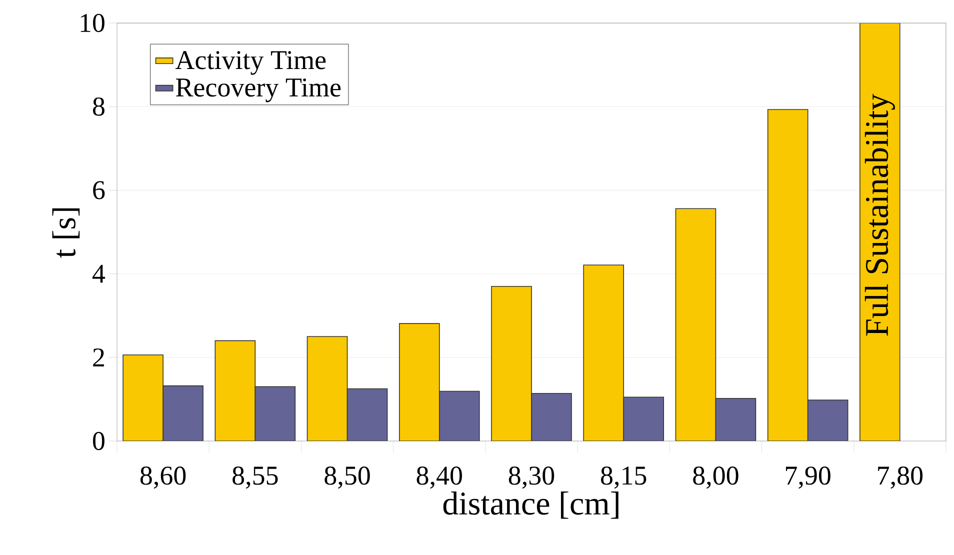 Image resolution: width=954 pixels, height=555 pixels. What do you see at coordinates (715, 477) in the screenshot?
I see `x-tick-label: 8,00` at bounding box center [715, 477].